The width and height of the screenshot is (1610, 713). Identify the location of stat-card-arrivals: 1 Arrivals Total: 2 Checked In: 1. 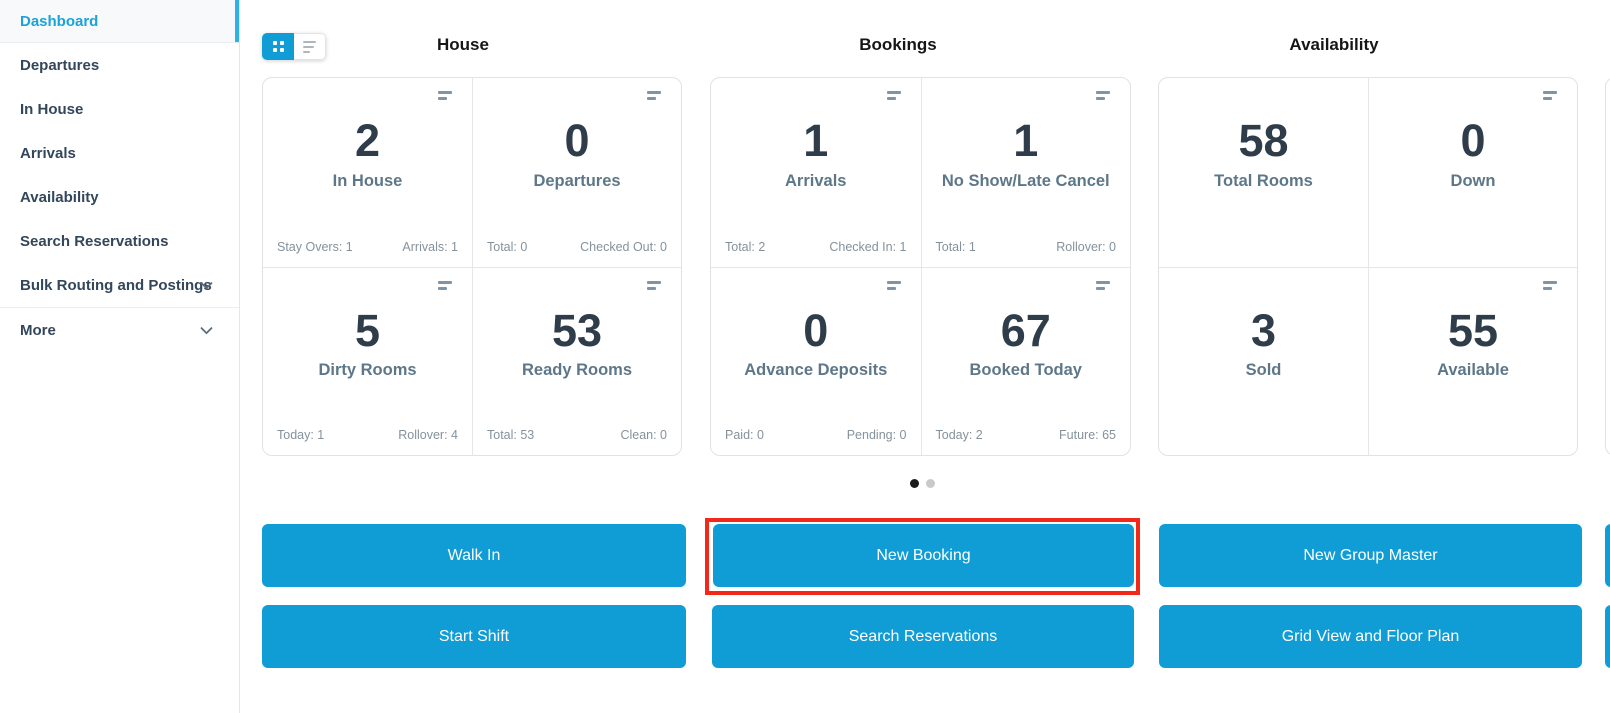
(816, 172).